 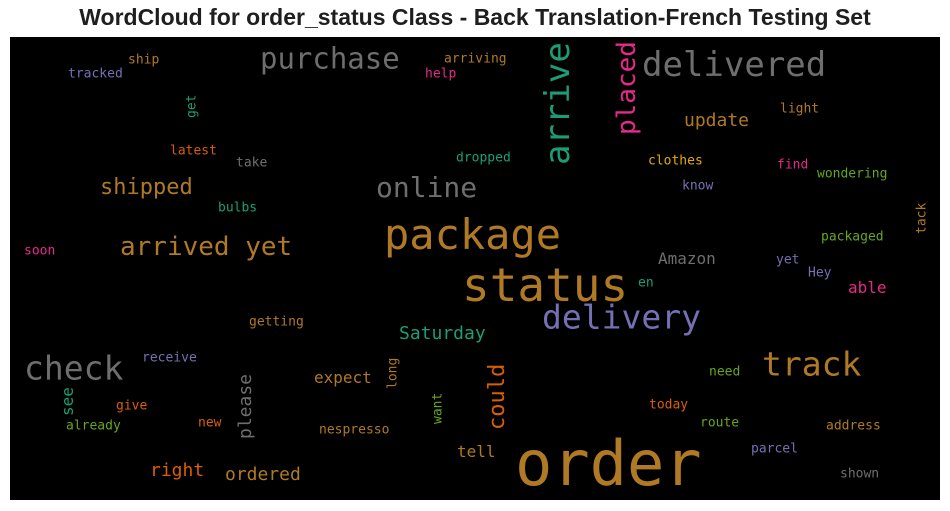 I want to click on word-tell: tell, so click(x=476, y=451).